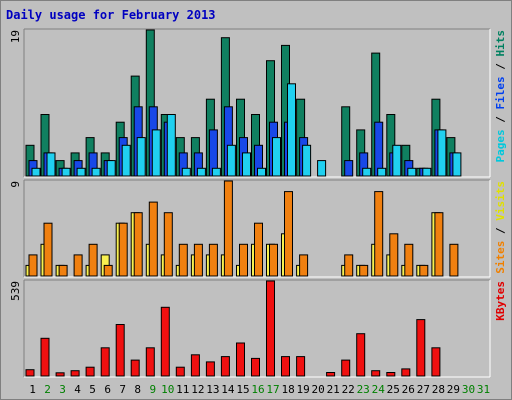  What do you see at coordinates (500, 257) in the screenshot?
I see `legend-item: Sites` at bounding box center [500, 257].